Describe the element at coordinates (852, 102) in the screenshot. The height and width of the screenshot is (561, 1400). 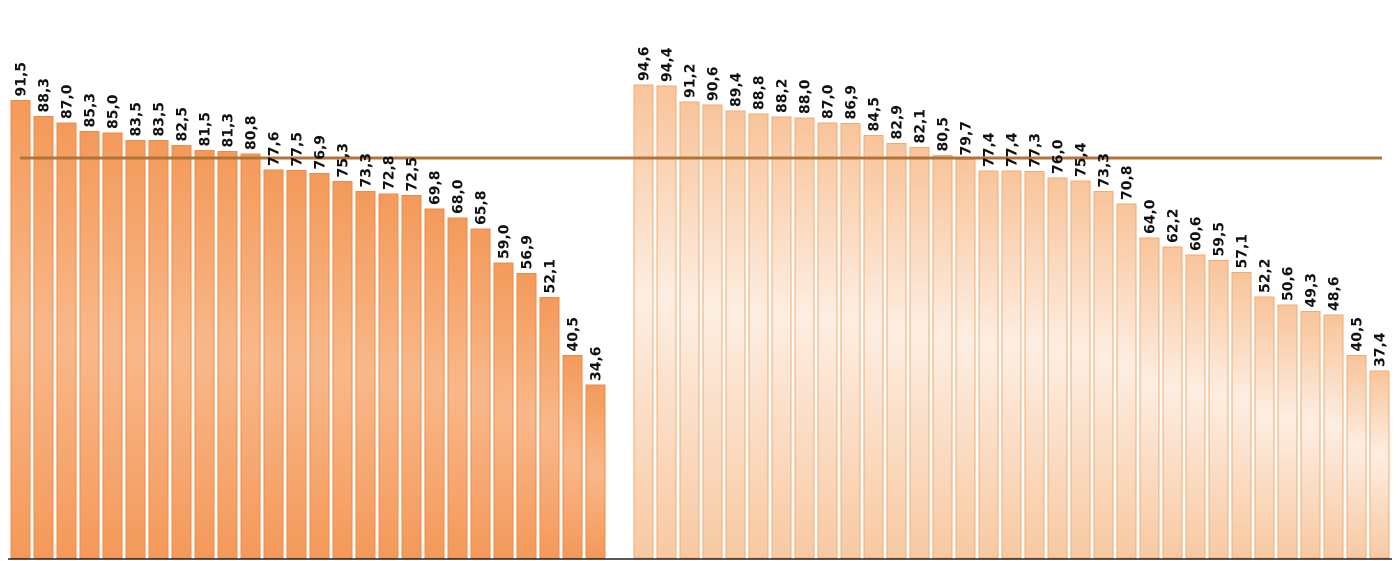
I see `value-label-b-10: 86,9` at that location.